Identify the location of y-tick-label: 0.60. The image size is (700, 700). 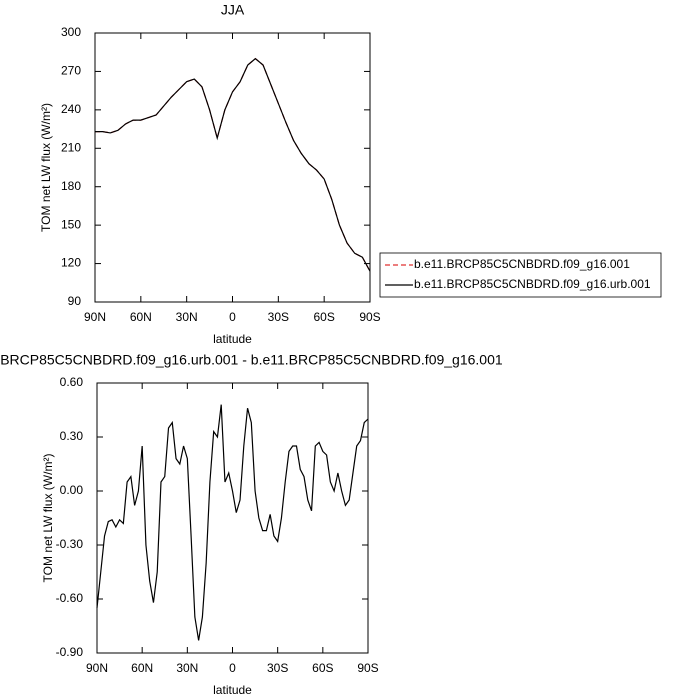
(72, 382).